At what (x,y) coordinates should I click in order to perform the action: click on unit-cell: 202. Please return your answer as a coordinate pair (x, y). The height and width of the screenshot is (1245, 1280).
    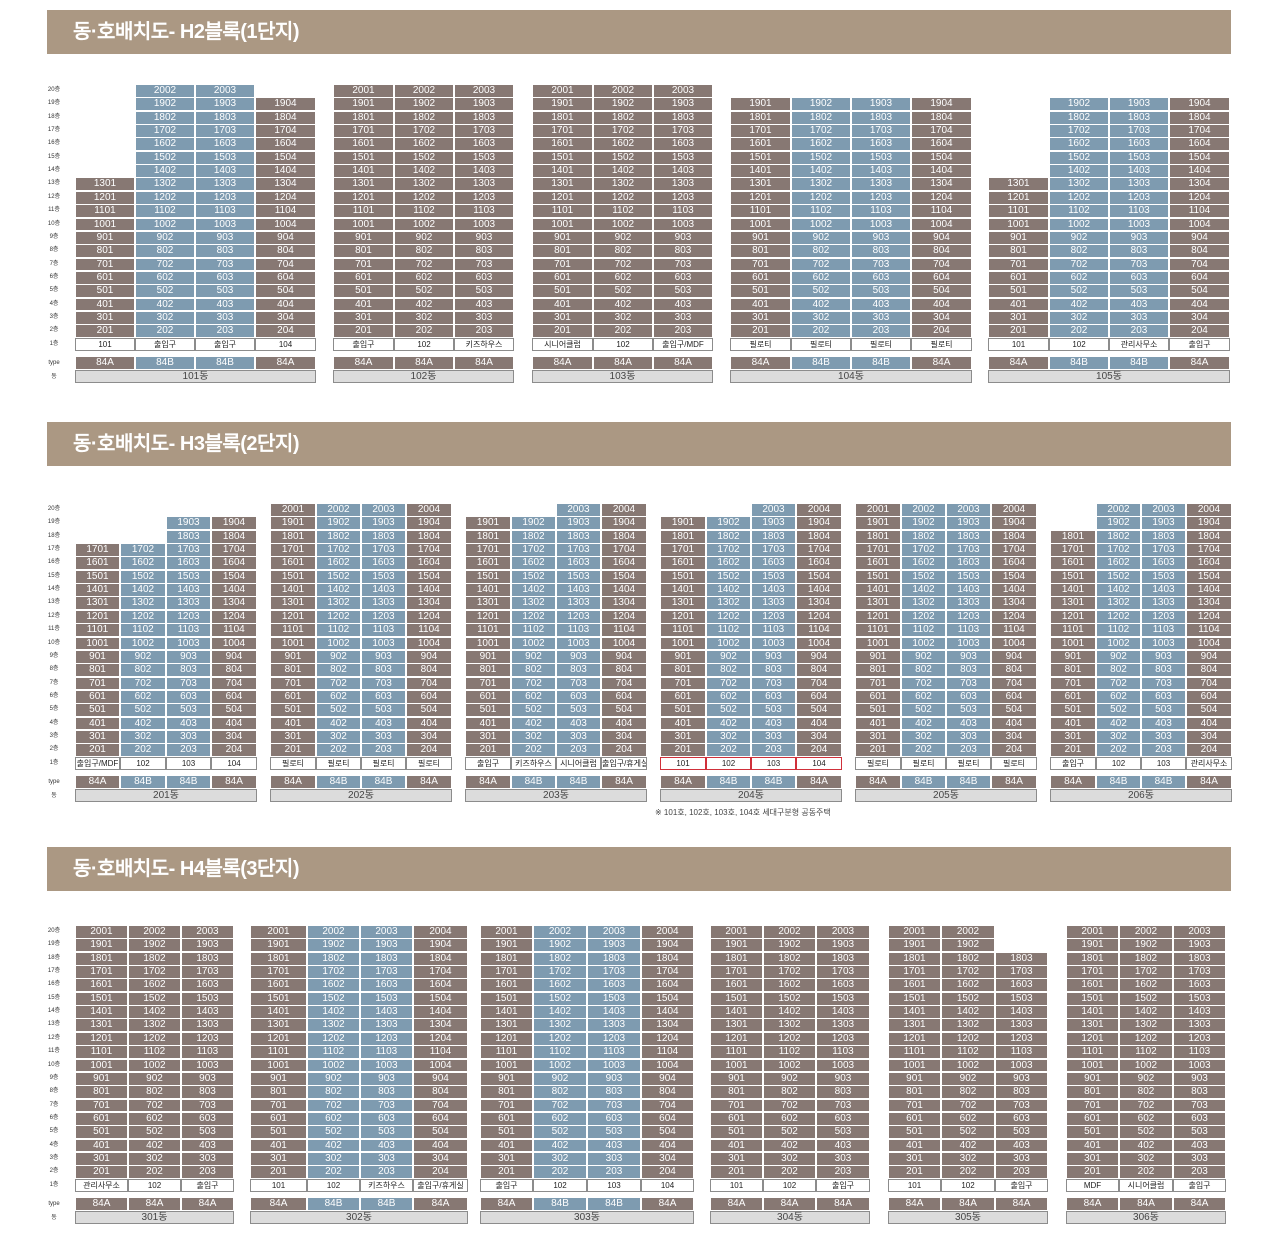
    Looking at the image, I should click on (165, 331).